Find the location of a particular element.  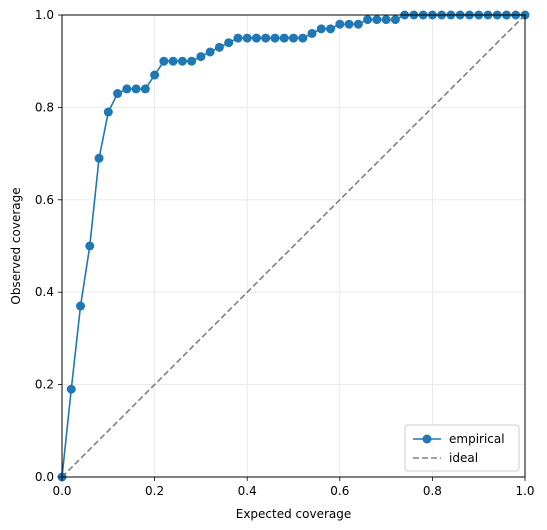

legend-box is located at coordinates (462, 448).